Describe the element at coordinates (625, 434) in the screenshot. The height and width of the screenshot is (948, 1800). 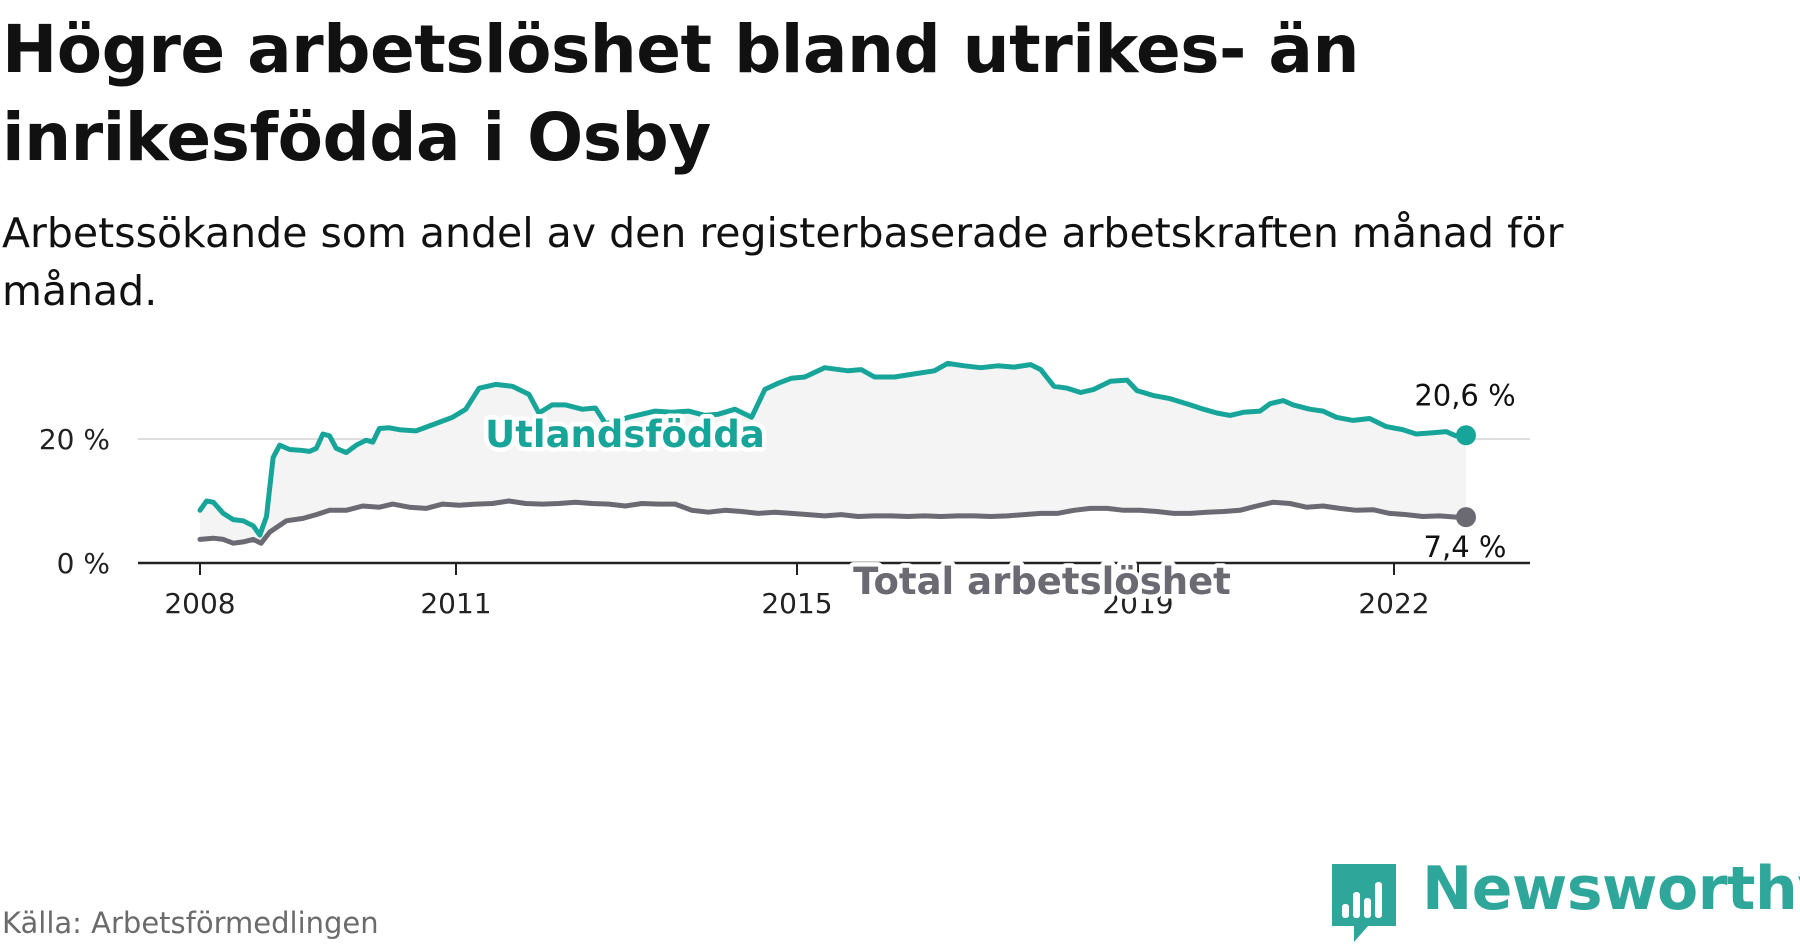
I see `series-label-utlandsfodda: Utlandsfödda` at that location.